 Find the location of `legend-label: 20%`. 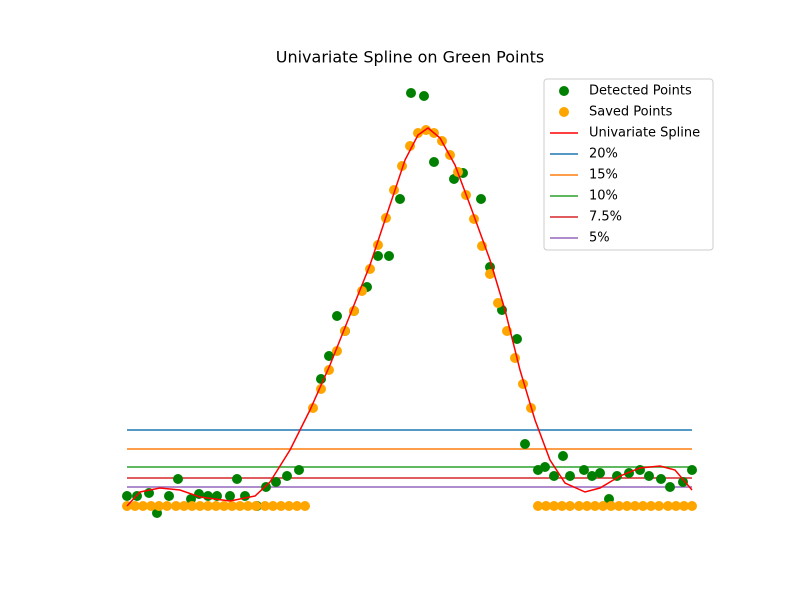

legend-label: 20% is located at coordinates (603, 154).